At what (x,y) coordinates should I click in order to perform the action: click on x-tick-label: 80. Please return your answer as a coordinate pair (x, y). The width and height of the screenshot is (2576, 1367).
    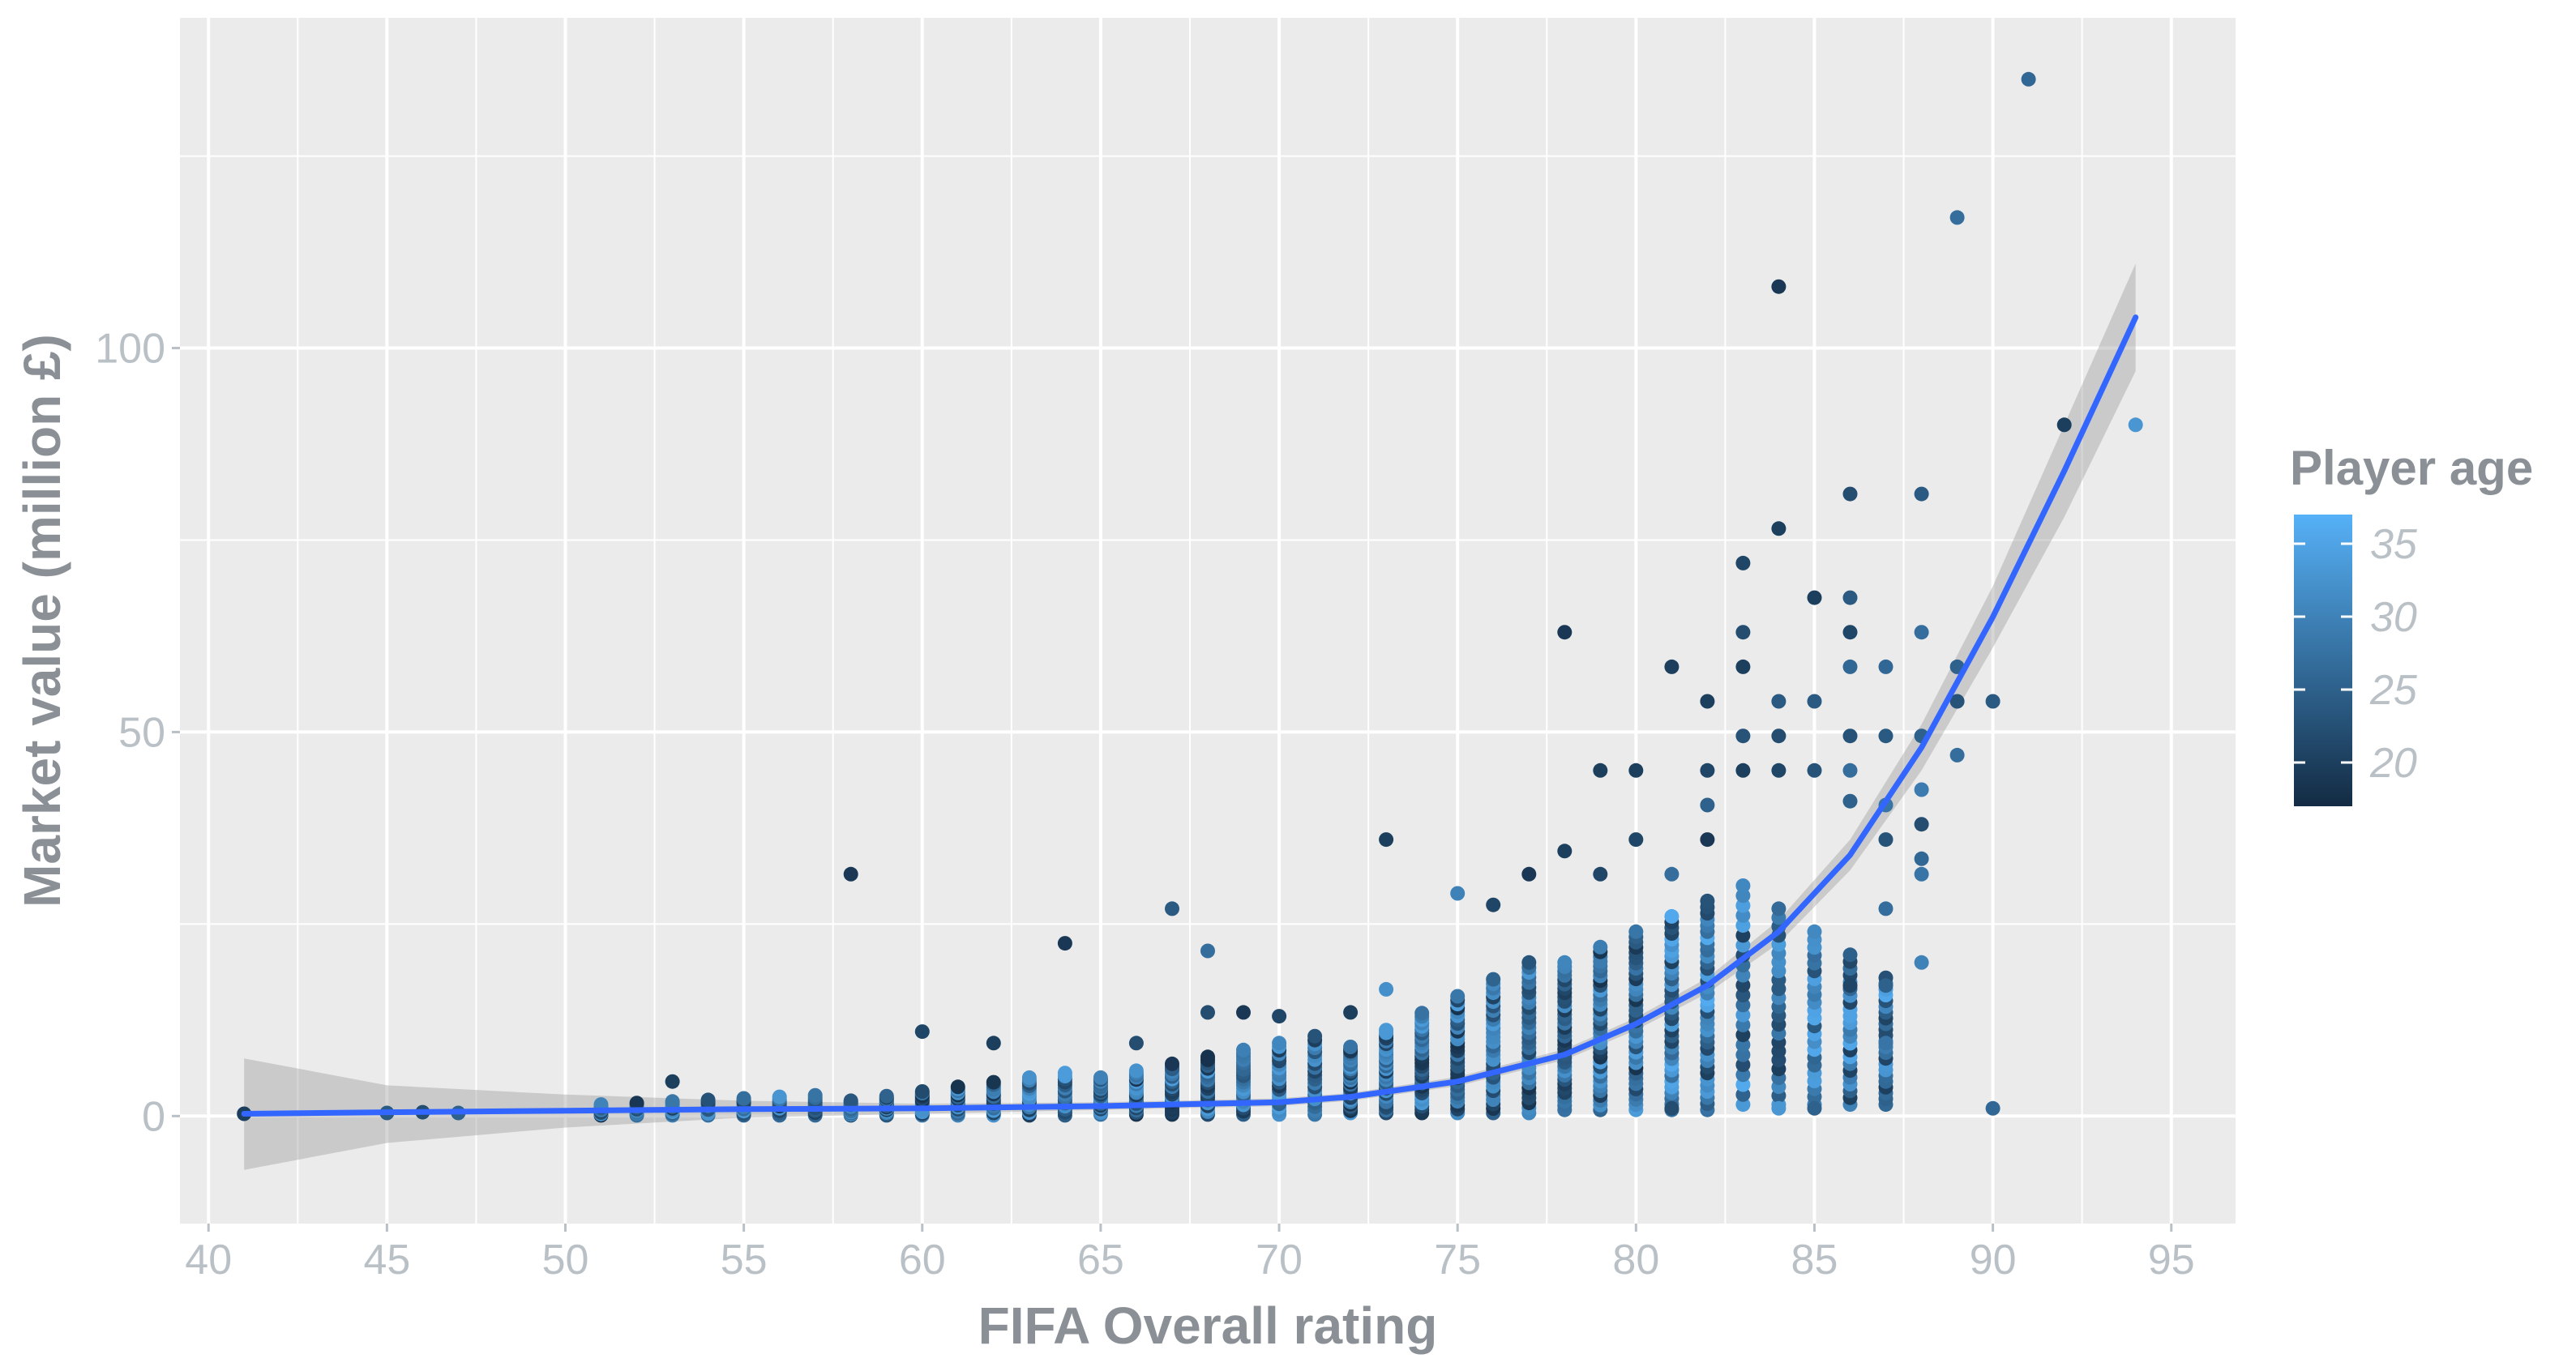
    Looking at the image, I should click on (1635, 1260).